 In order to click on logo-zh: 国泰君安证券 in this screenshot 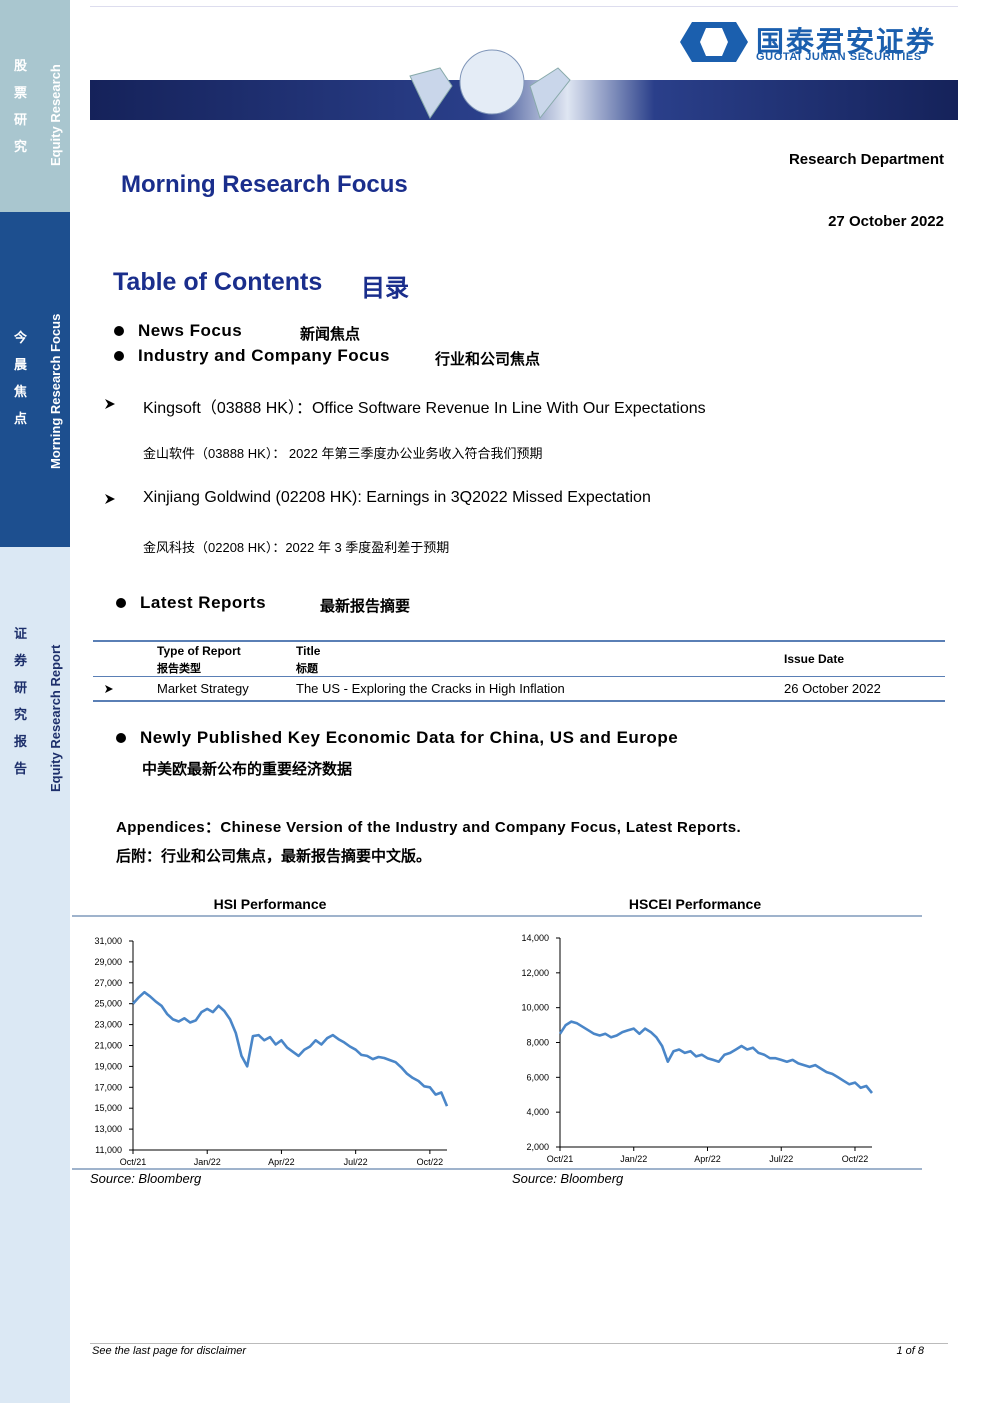, I will do `click(846, 41)`.